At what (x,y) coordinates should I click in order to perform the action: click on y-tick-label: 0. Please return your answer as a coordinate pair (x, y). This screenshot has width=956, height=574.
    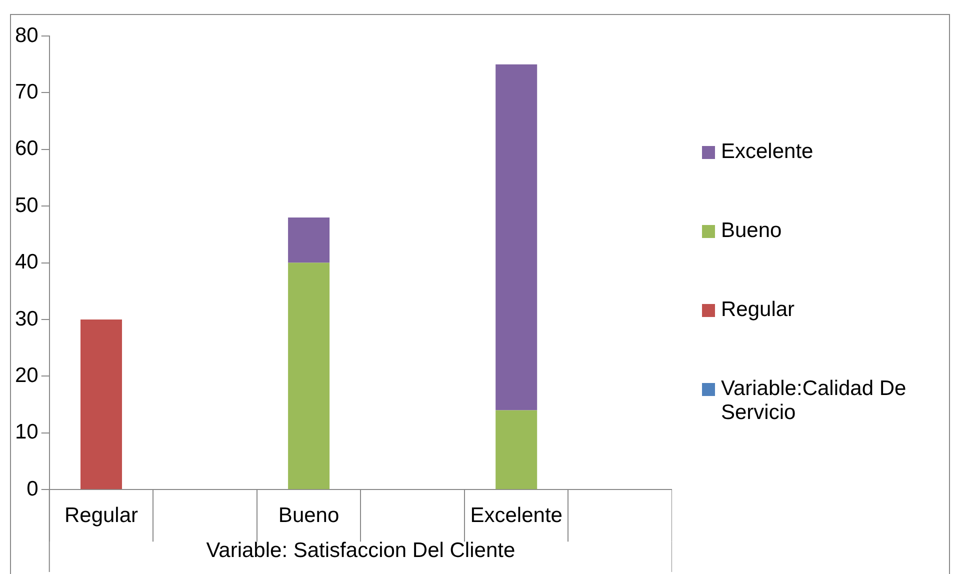
    Looking at the image, I should click on (32, 488).